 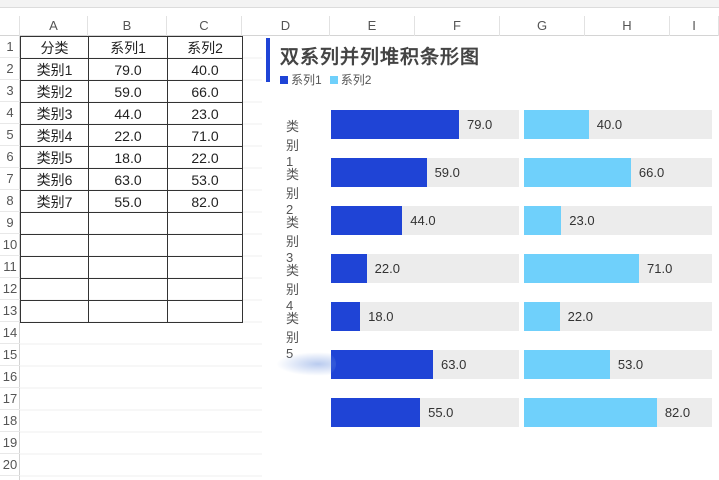 I want to click on row-header-11: 11, so click(x=10, y=267).